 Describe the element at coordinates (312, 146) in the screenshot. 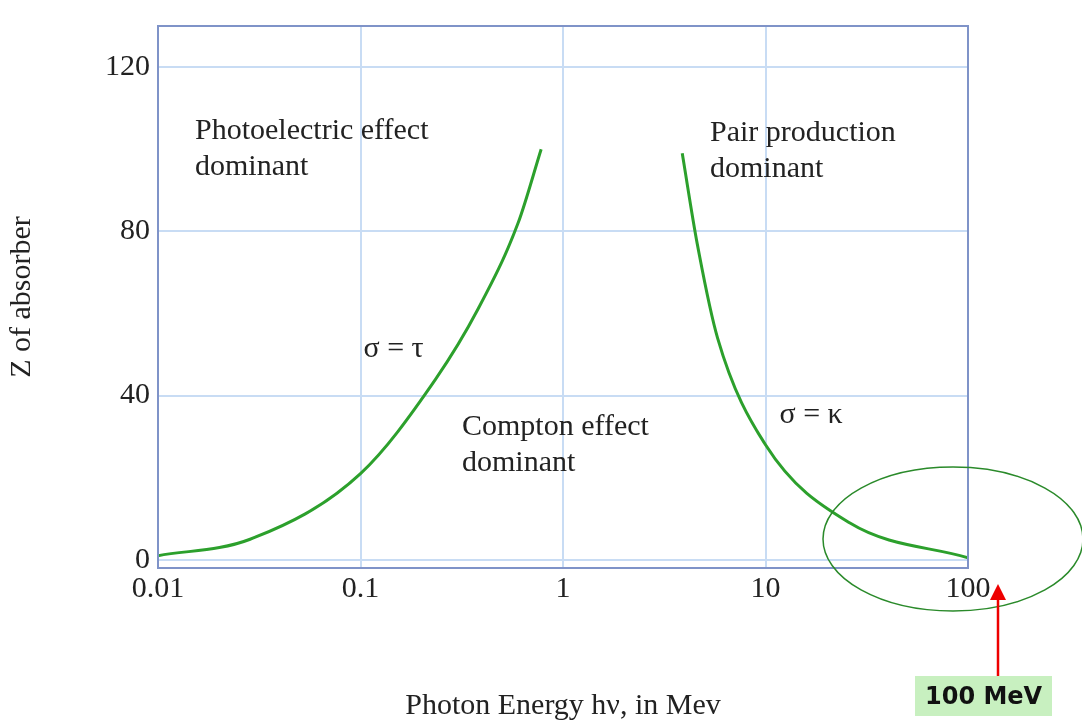

I see `annotation: Photoelectric effect dominant` at that location.